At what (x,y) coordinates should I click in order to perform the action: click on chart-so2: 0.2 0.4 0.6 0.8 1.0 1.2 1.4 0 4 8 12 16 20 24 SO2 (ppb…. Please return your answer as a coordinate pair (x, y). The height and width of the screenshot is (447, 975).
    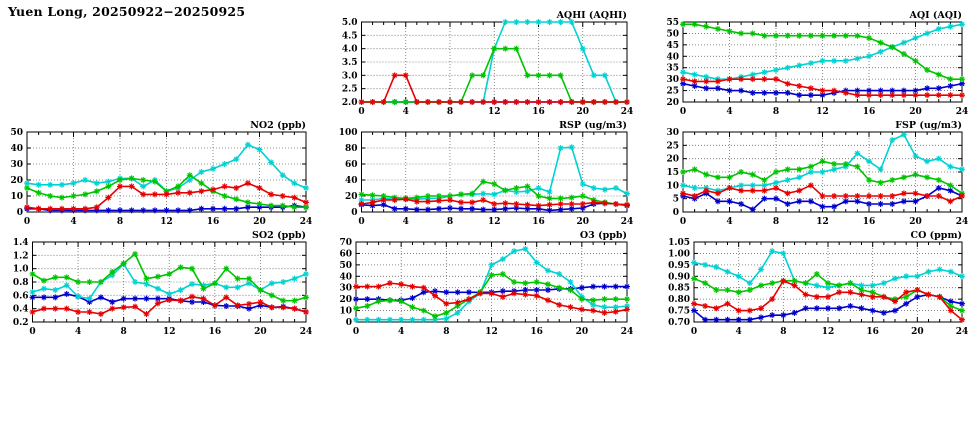
    Looking at the image, I should click on (160, 283).